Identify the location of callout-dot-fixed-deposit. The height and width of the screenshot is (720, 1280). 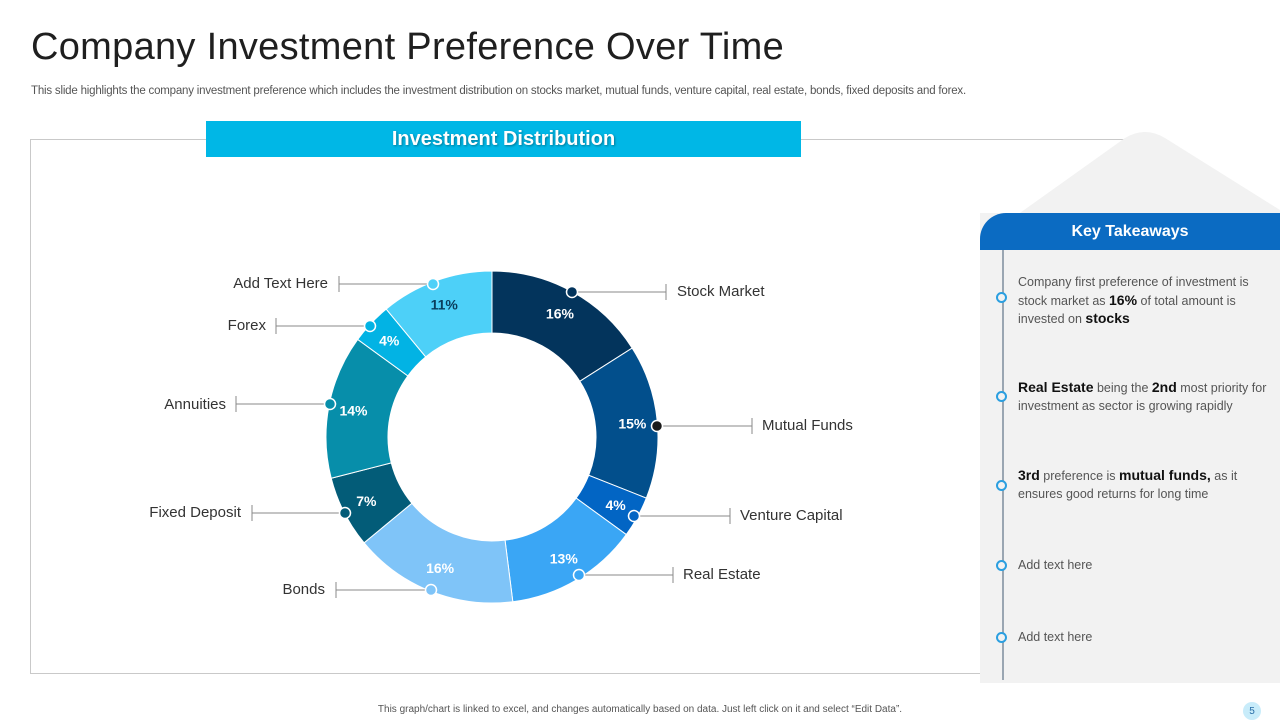
(345, 513).